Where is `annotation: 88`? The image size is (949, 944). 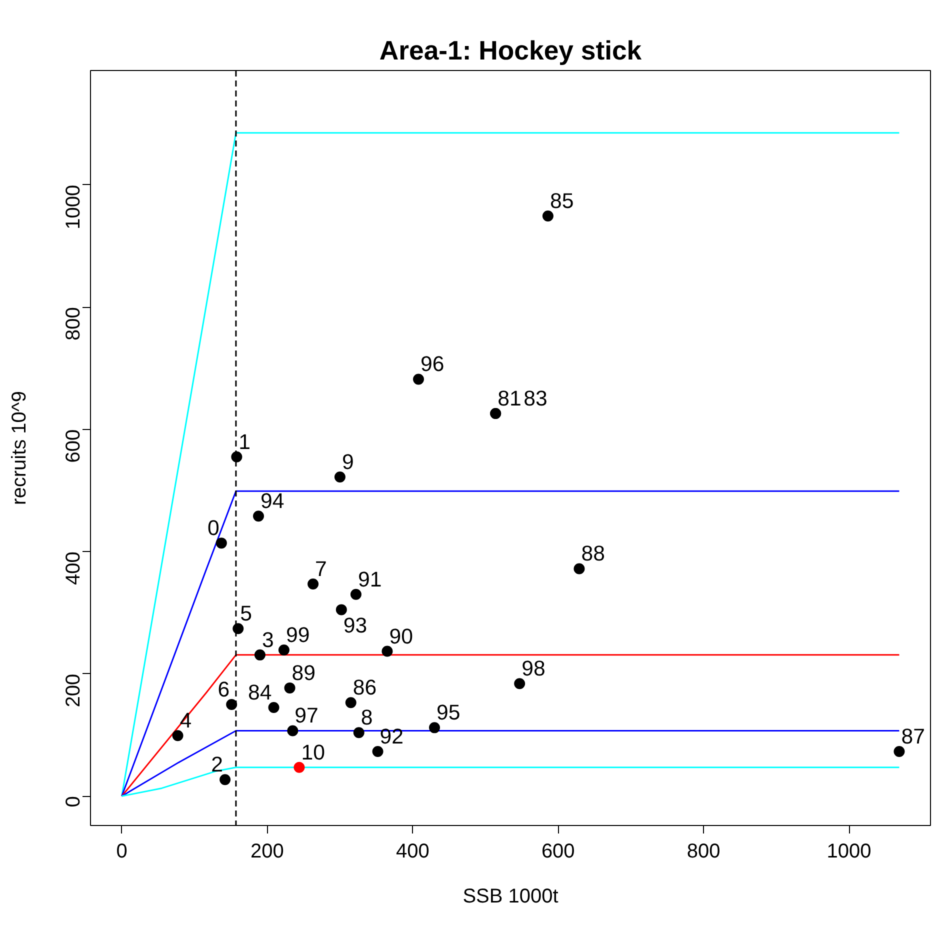 annotation: 88 is located at coordinates (593, 554).